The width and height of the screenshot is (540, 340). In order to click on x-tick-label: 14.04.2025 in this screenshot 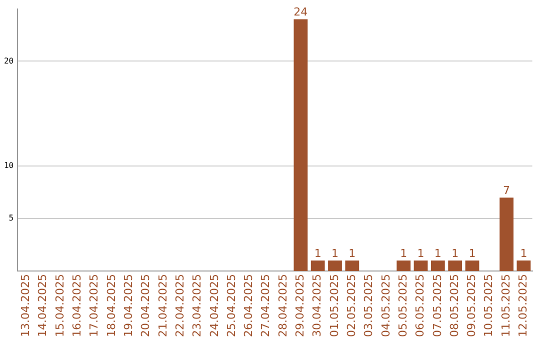, I will do `click(43, 306)`.